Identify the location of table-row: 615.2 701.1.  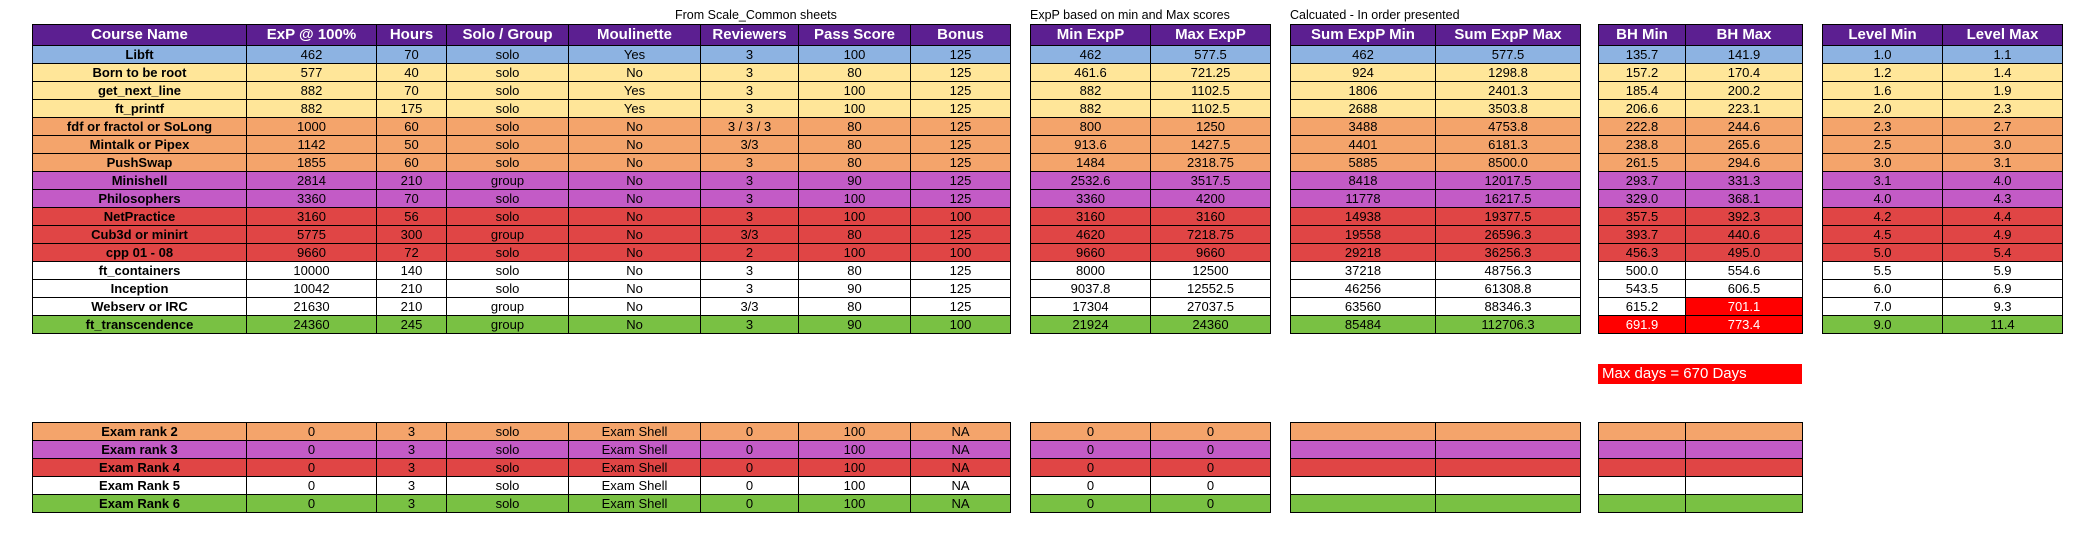
(1700, 306).